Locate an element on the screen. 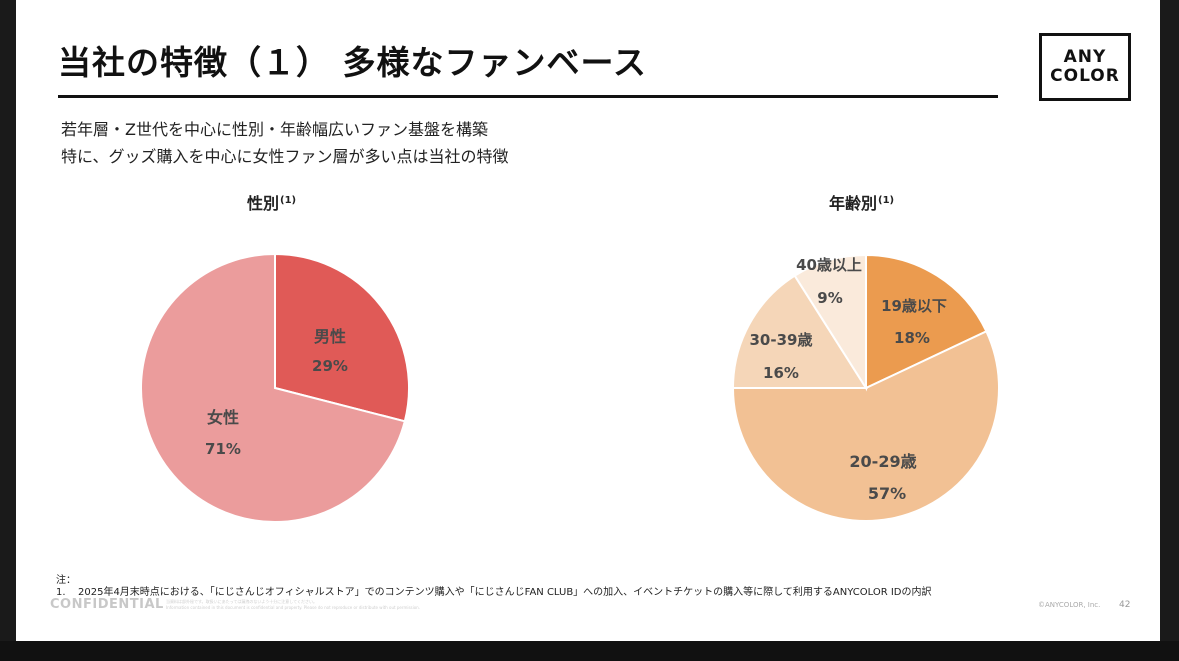  slice-value-20-29: 57% is located at coordinates (887, 493).